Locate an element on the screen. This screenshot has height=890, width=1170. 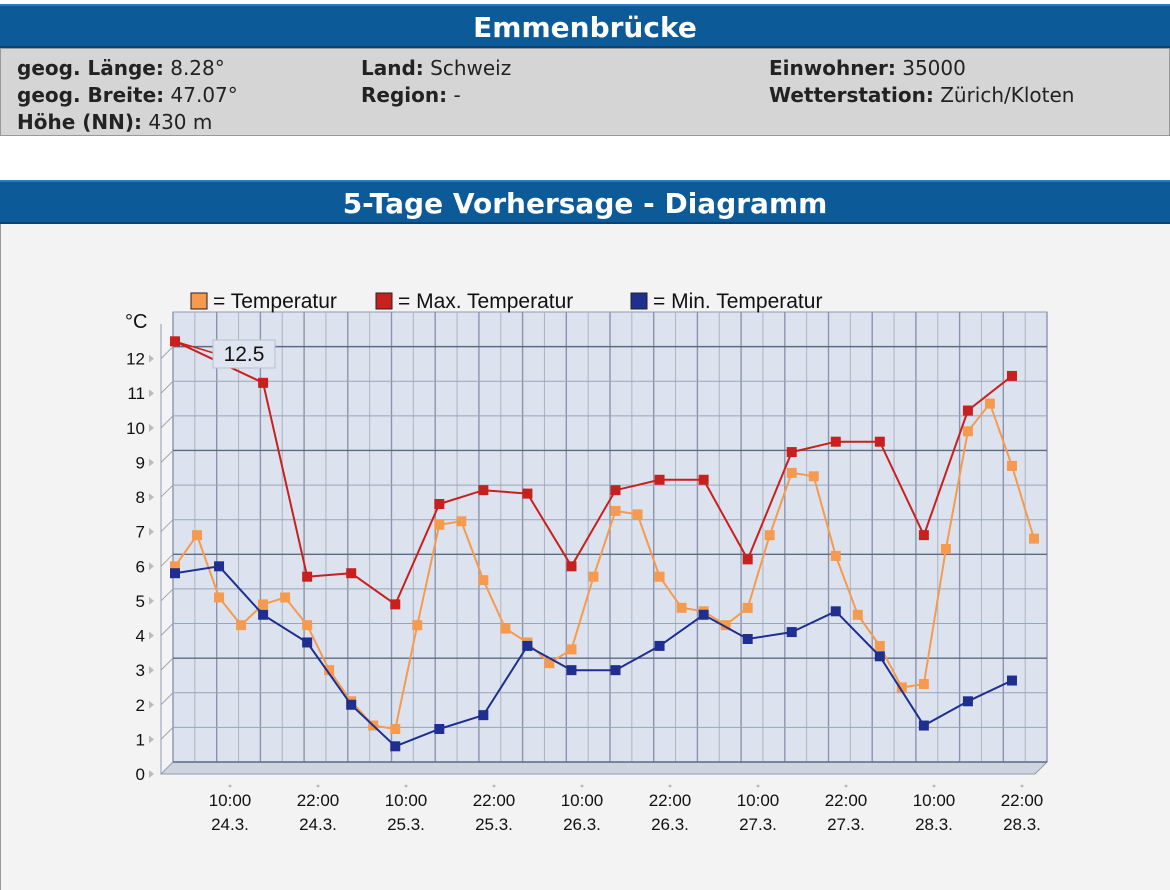
y-tick-label: 6 is located at coordinates (140, 566).